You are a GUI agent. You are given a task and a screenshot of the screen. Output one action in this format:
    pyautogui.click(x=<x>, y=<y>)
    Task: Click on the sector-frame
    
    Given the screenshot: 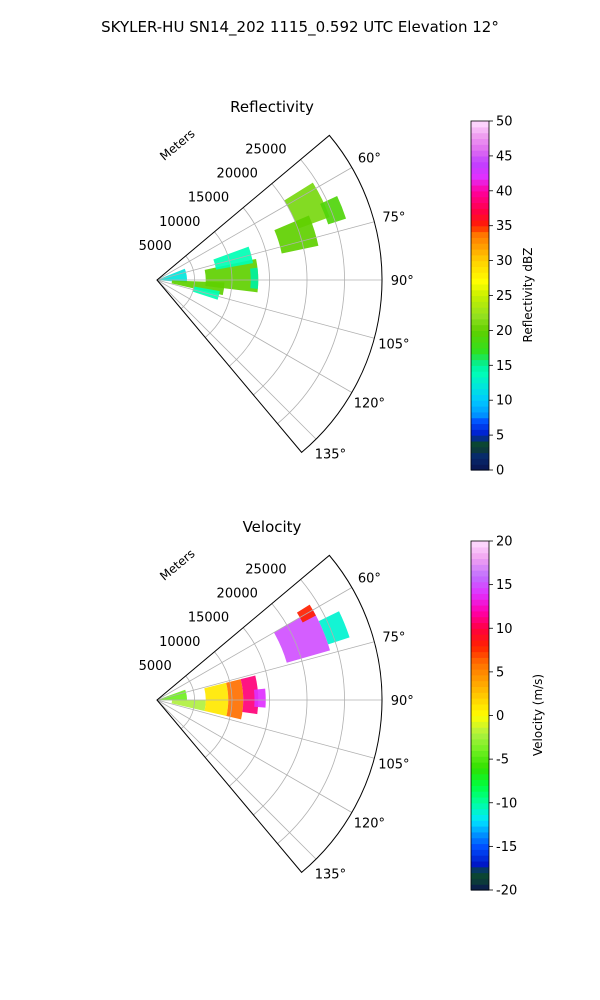 What is the action you would take?
    pyautogui.click(x=269, y=294)
    